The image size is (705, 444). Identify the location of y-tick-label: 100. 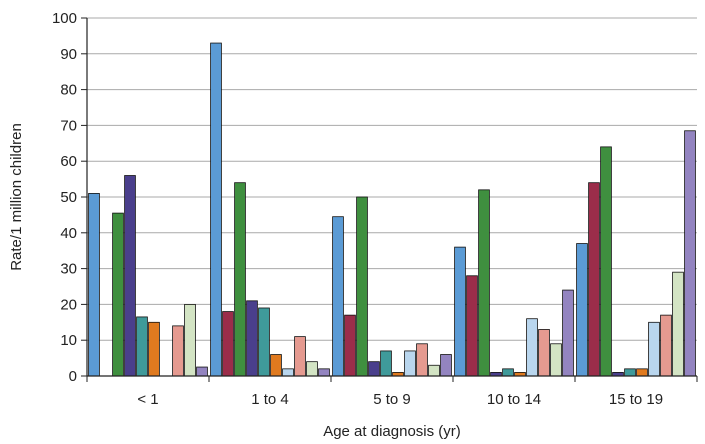
(64, 18).